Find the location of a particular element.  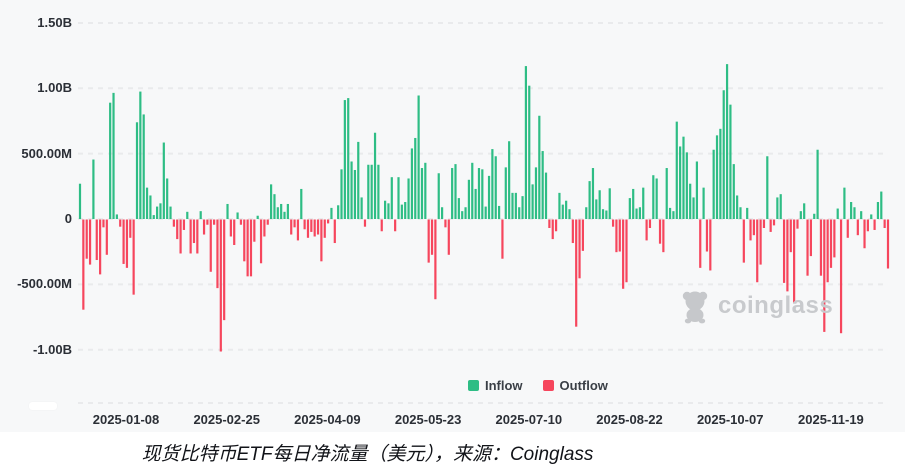

chart-range-handle is located at coordinates (43, 406).